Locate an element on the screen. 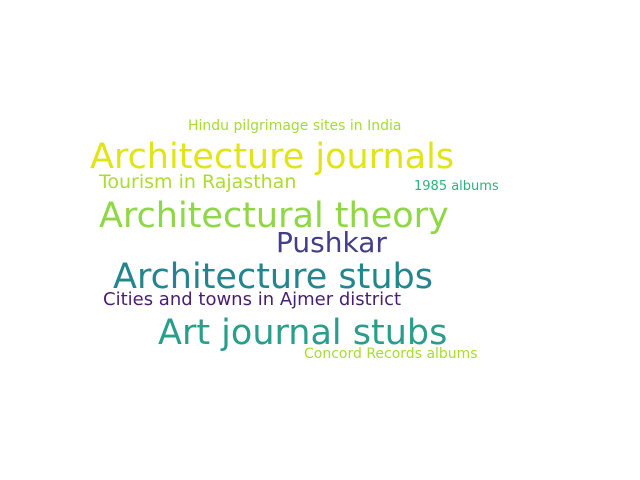 The width and height of the screenshot is (640, 480). word-pushkar: Pushkar is located at coordinates (331, 242).